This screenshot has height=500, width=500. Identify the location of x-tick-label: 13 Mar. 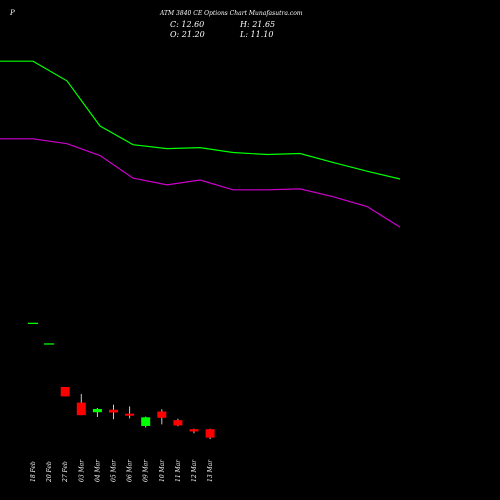
(210, 470).